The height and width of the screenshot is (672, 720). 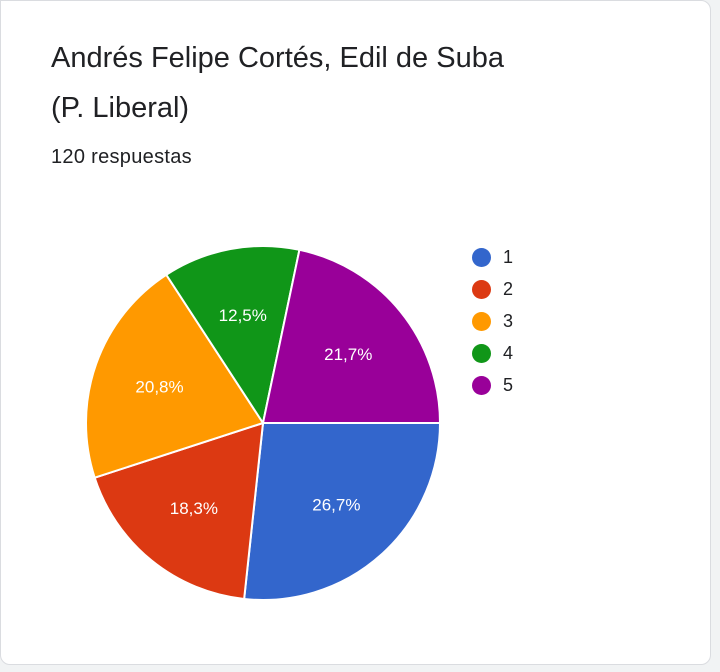 I want to click on pie-label-3: 20,8%, so click(x=159, y=386).